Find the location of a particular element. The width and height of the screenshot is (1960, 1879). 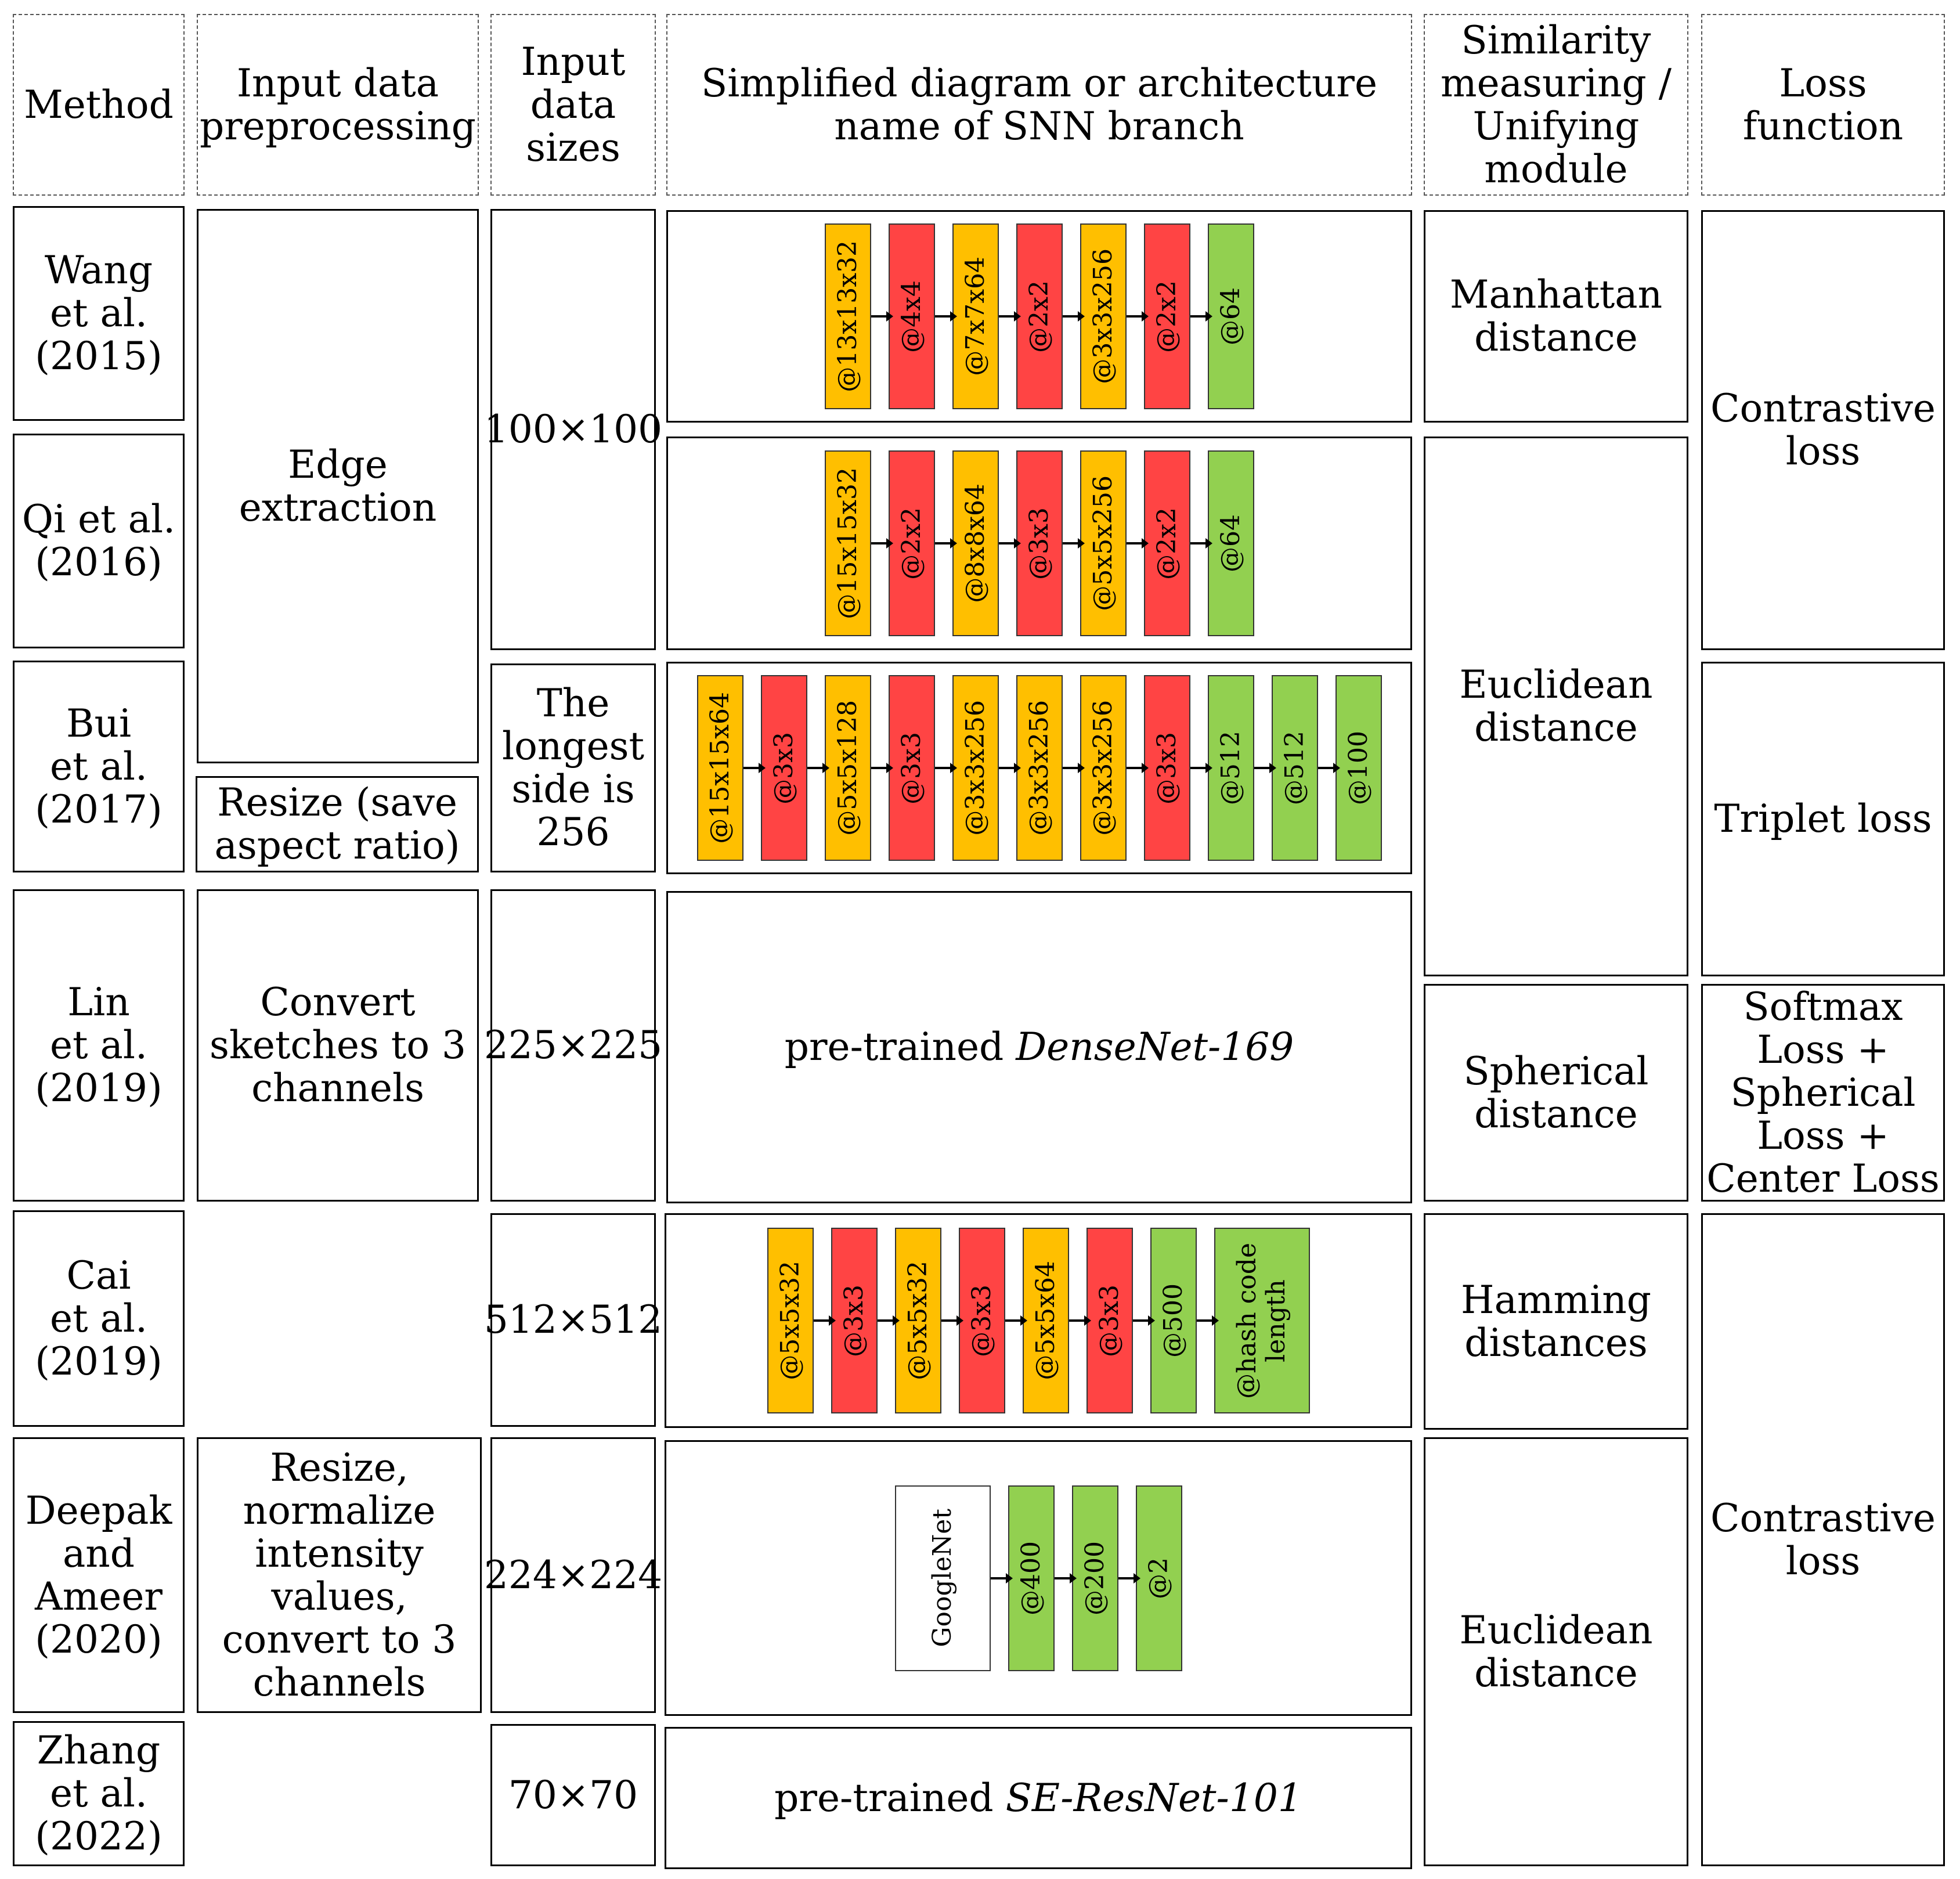

layer-label: @200 is located at coordinates (1095, 1578).